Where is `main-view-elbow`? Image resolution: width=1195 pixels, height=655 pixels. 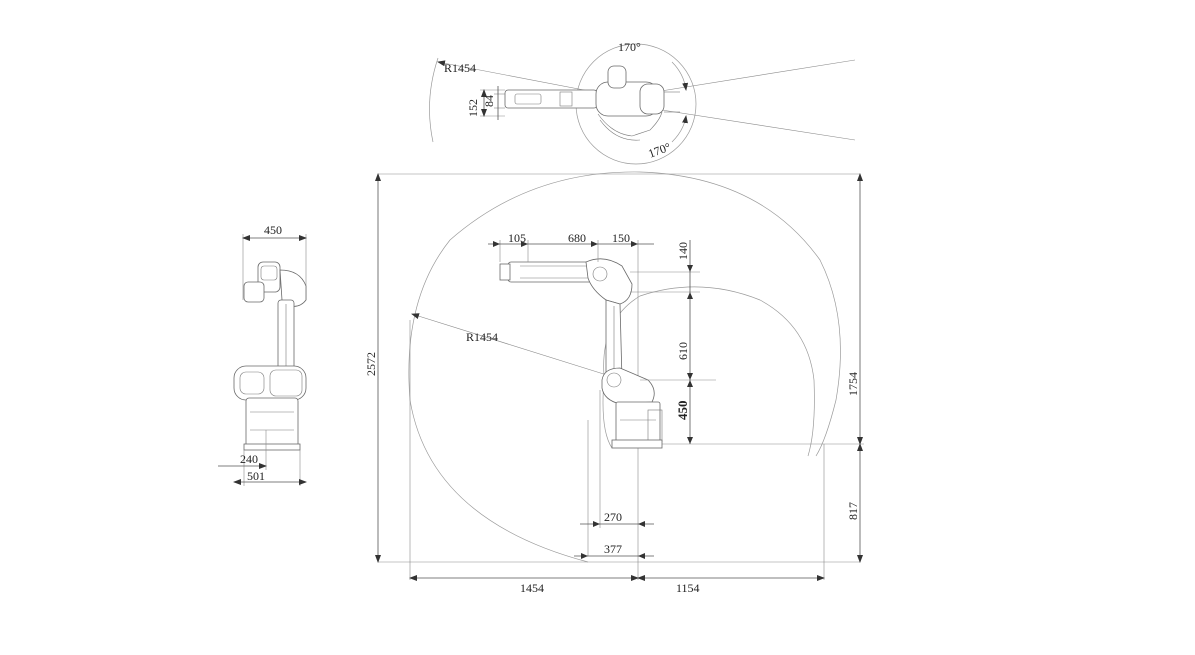
main-view-elbow is located at coordinates (609, 281).